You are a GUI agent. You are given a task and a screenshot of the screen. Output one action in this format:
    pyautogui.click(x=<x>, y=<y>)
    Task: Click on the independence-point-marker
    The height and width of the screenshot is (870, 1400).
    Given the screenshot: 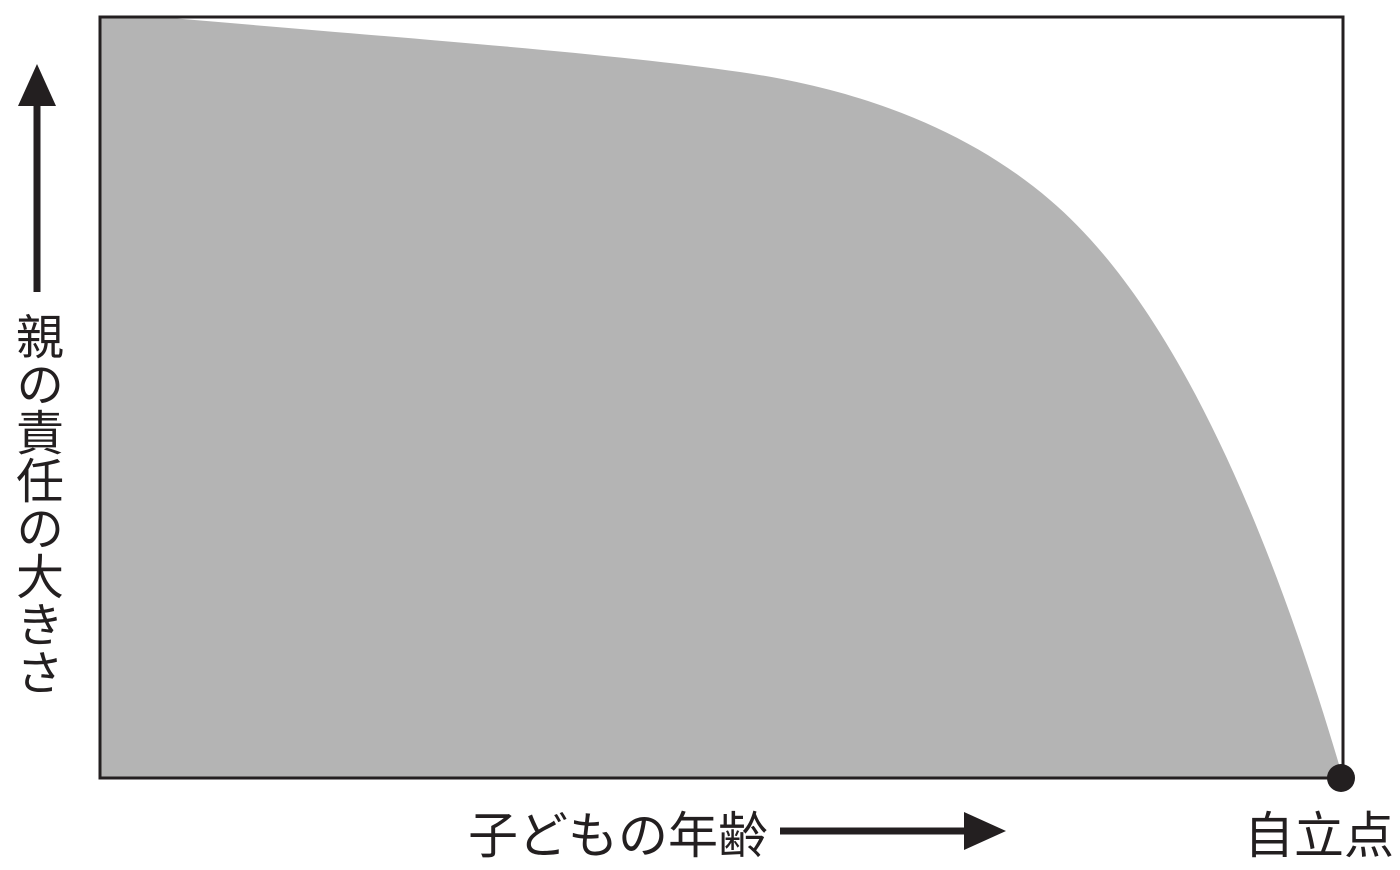 What is the action you would take?
    pyautogui.click(x=1341, y=778)
    